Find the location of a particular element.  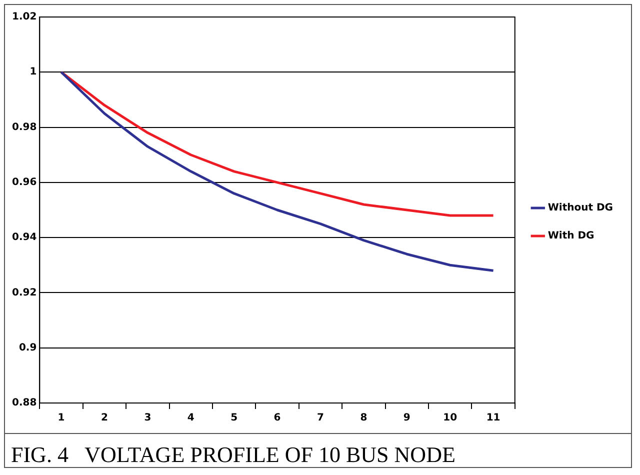

x-tick-label: 11 is located at coordinates (493, 418).